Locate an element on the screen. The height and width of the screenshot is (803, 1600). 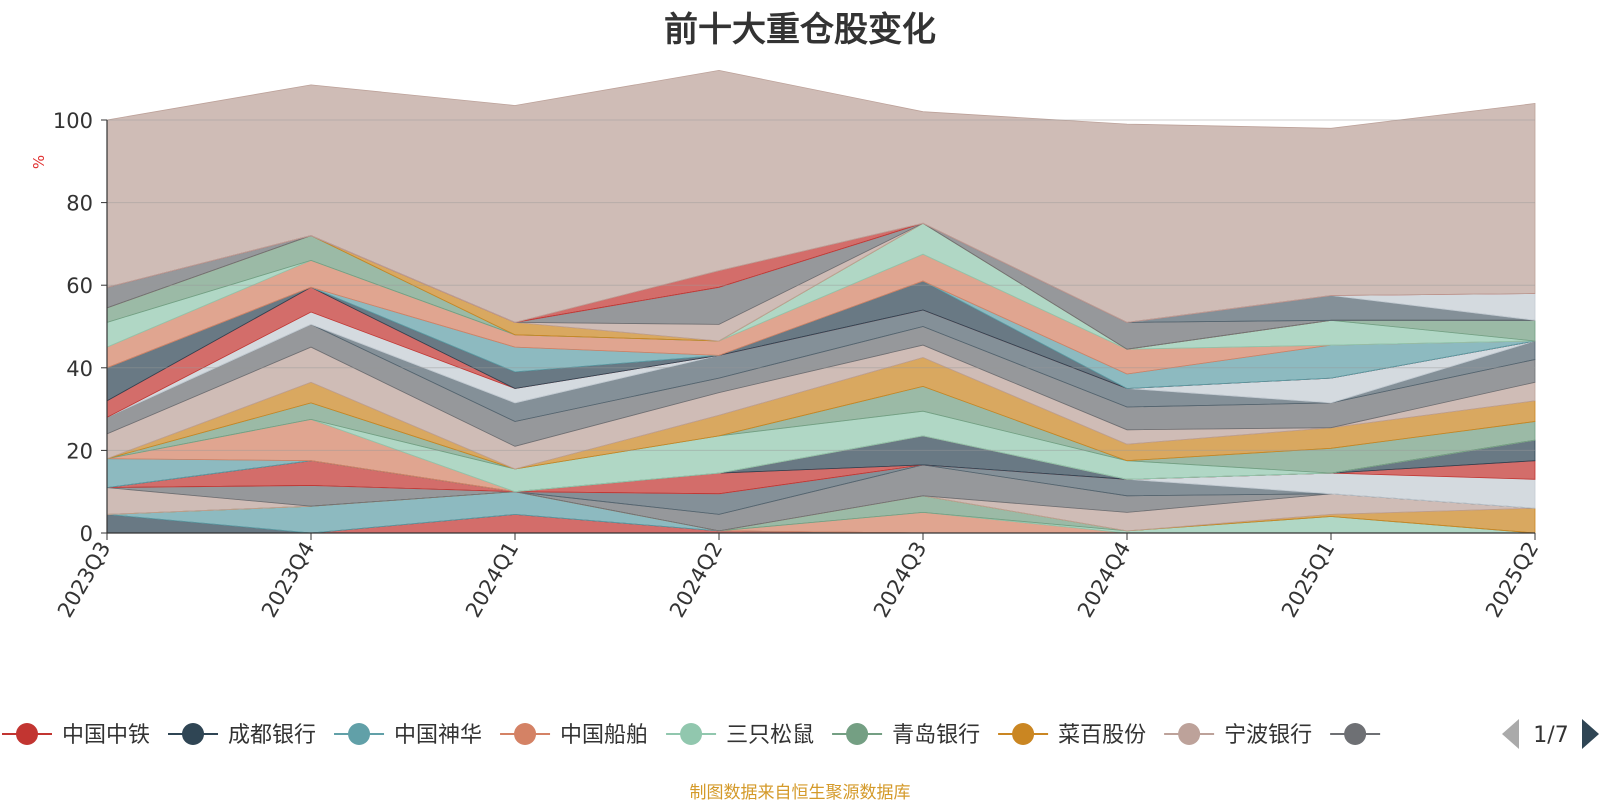
legend: 中国中铁 成都银行 中国神华 中国船舶 三只松鼠 青岛银行 菜百股份 宁波银行 1/7 is located at coordinates (800, 734).